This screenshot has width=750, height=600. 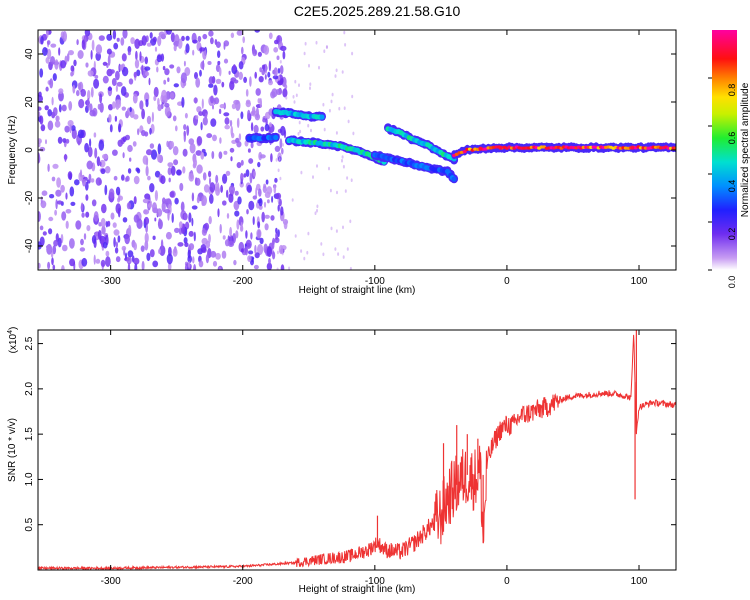 I want to click on spectrogram-signal-layer, so click(x=460, y=145).